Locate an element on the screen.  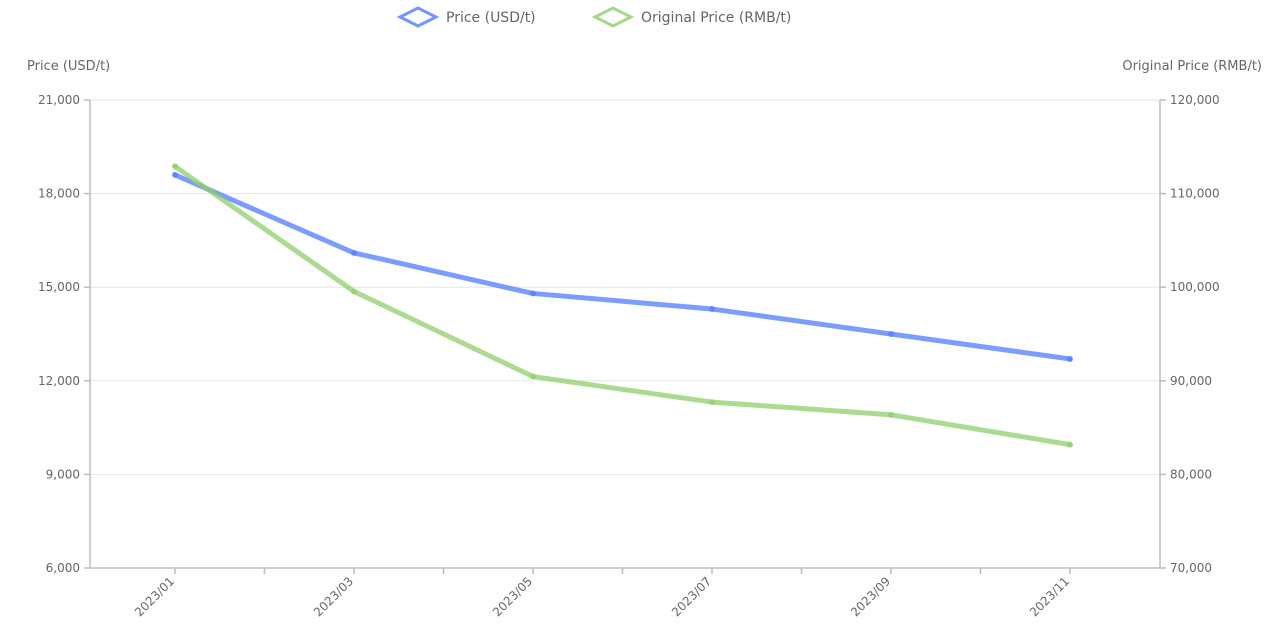
right-tick-label: 70,000 is located at coordinates (1191, 568).